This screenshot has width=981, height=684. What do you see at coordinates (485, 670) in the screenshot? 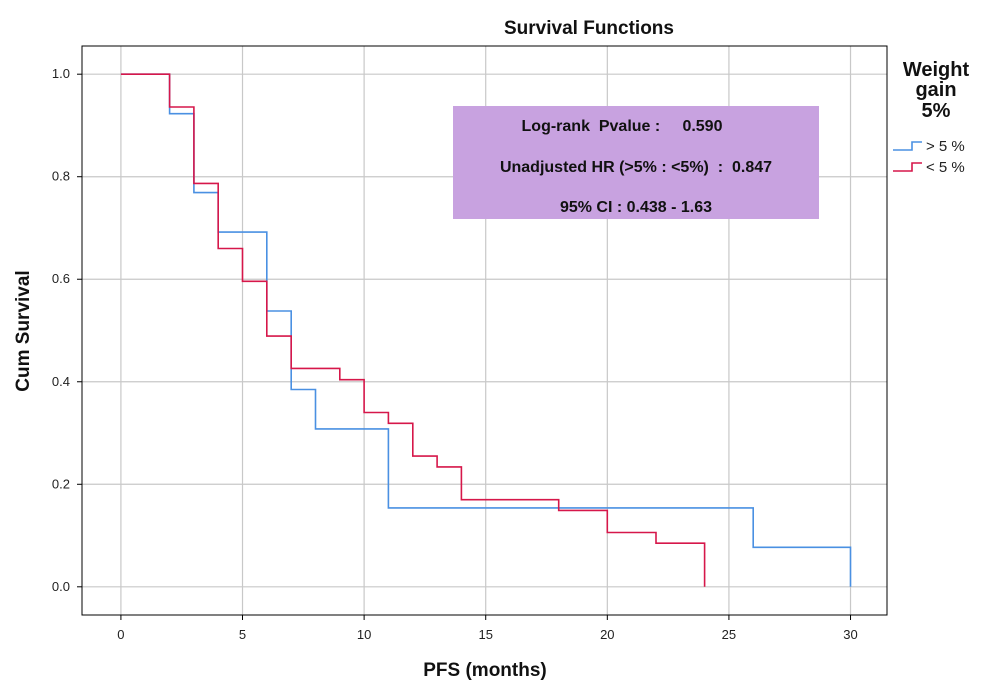
I see `x-axis-title: PFS (months)` at bounding box center [485, 670].